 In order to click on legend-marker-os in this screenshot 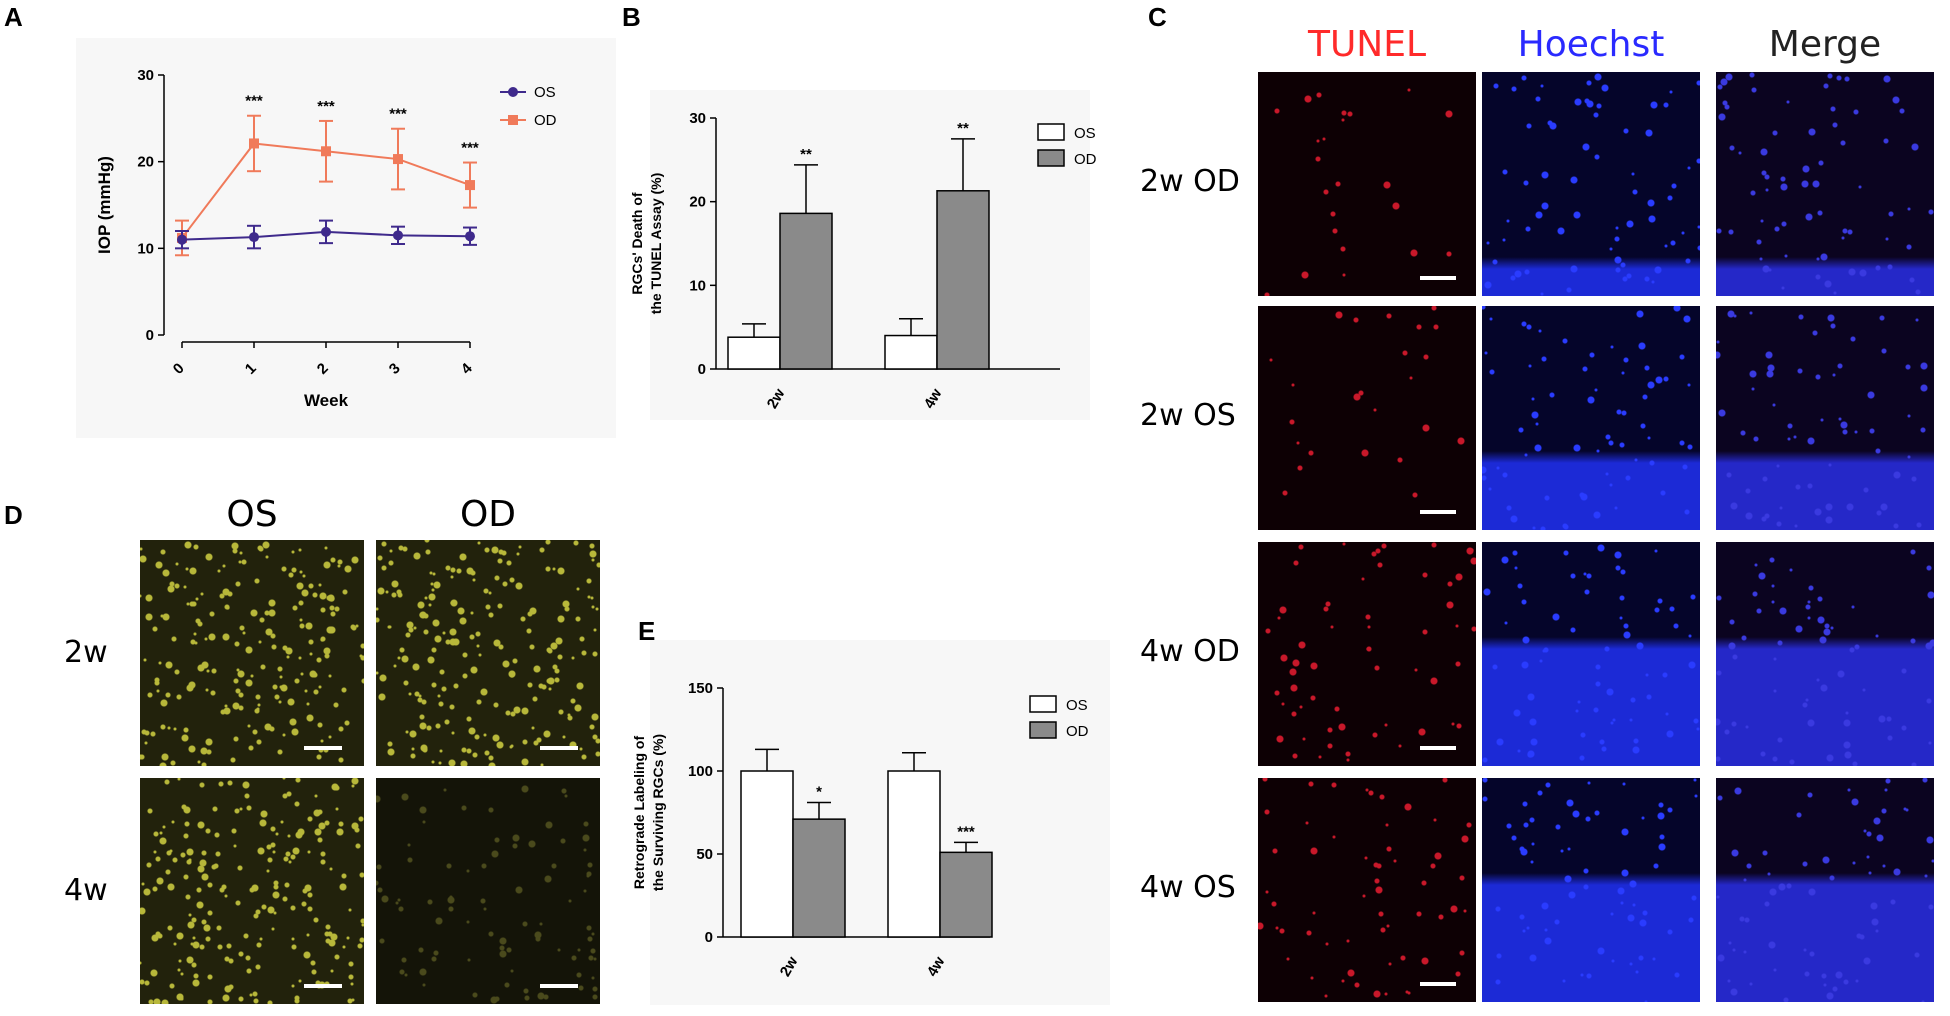, I will do `click(513, 92)`.